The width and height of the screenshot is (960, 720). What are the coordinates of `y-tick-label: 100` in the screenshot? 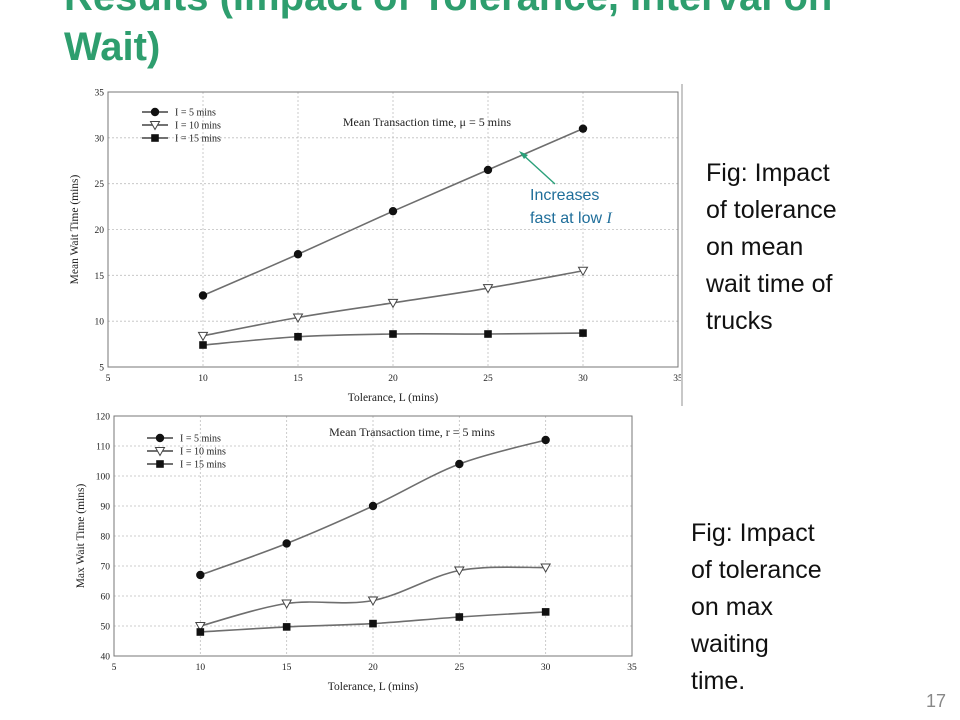 It's located at (103, 478).